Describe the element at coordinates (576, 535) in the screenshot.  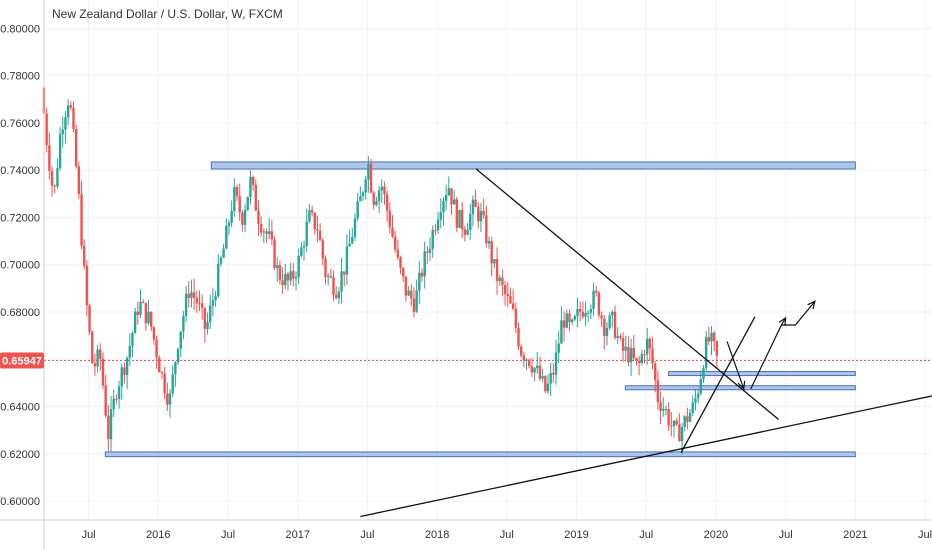
I see `x-tick-label: 2019` at that location.